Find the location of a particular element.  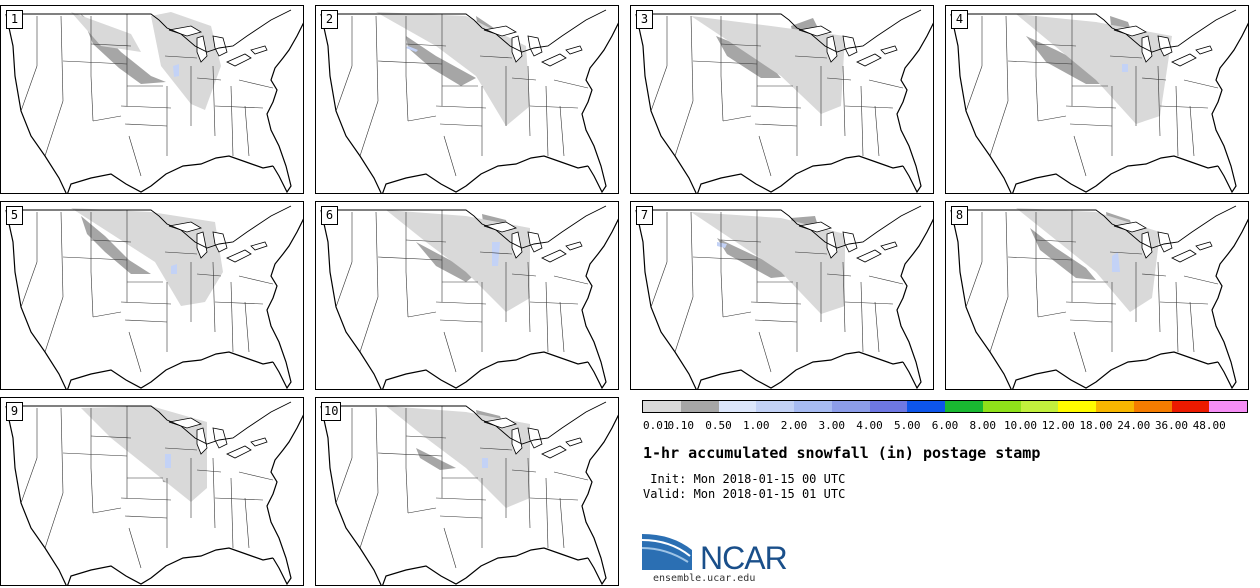

ncar-logo-text: NCAR is located at coordinates (744, 558).